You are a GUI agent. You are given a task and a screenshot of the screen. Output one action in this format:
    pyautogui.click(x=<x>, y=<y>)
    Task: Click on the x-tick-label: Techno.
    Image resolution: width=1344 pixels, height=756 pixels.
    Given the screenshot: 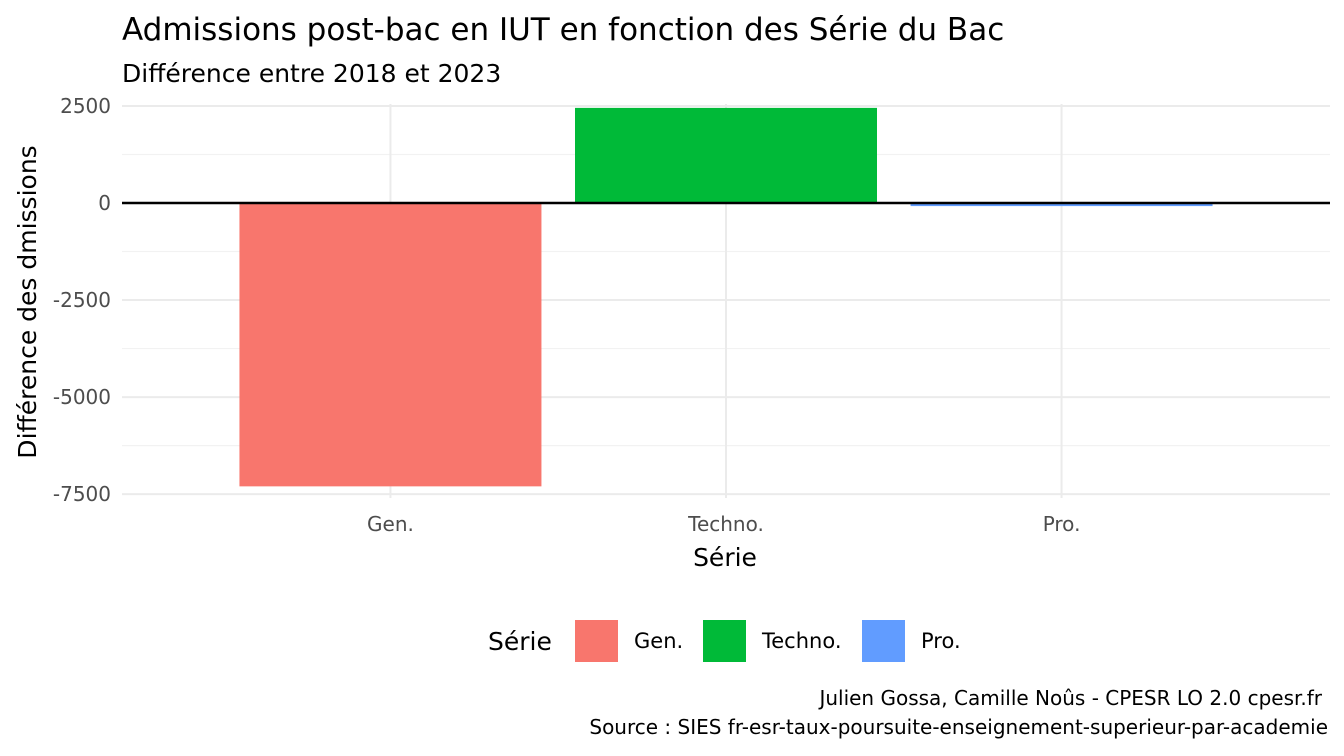 What is the action you would take?
    pyautogui.click(x=725, y=524)
    